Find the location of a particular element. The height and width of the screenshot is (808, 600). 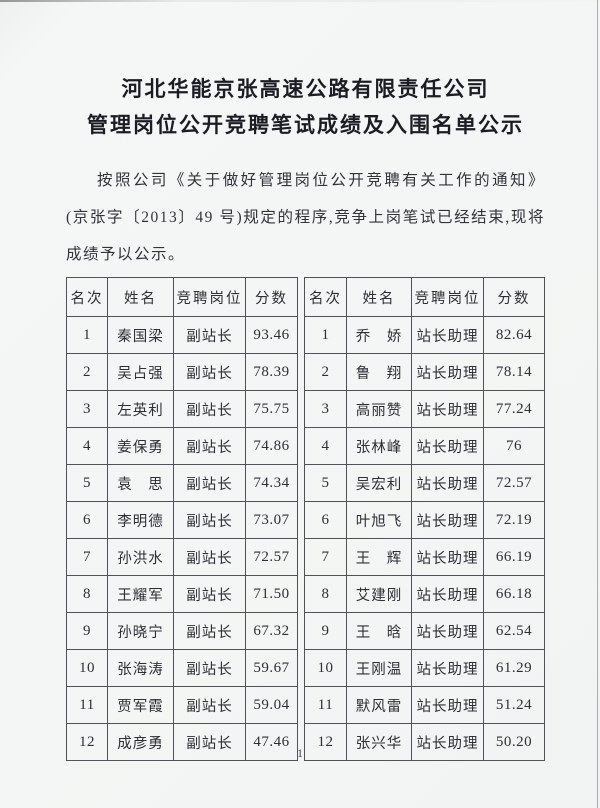

name-cell: 王刚温 is located at coordinates (379, 668).